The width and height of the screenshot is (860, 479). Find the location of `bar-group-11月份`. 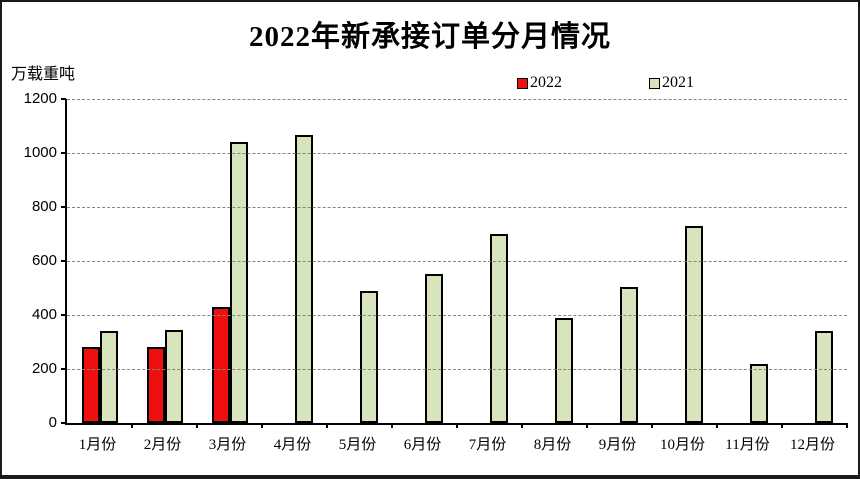

bar-group-11月份 is located at coordinates (749, 261).